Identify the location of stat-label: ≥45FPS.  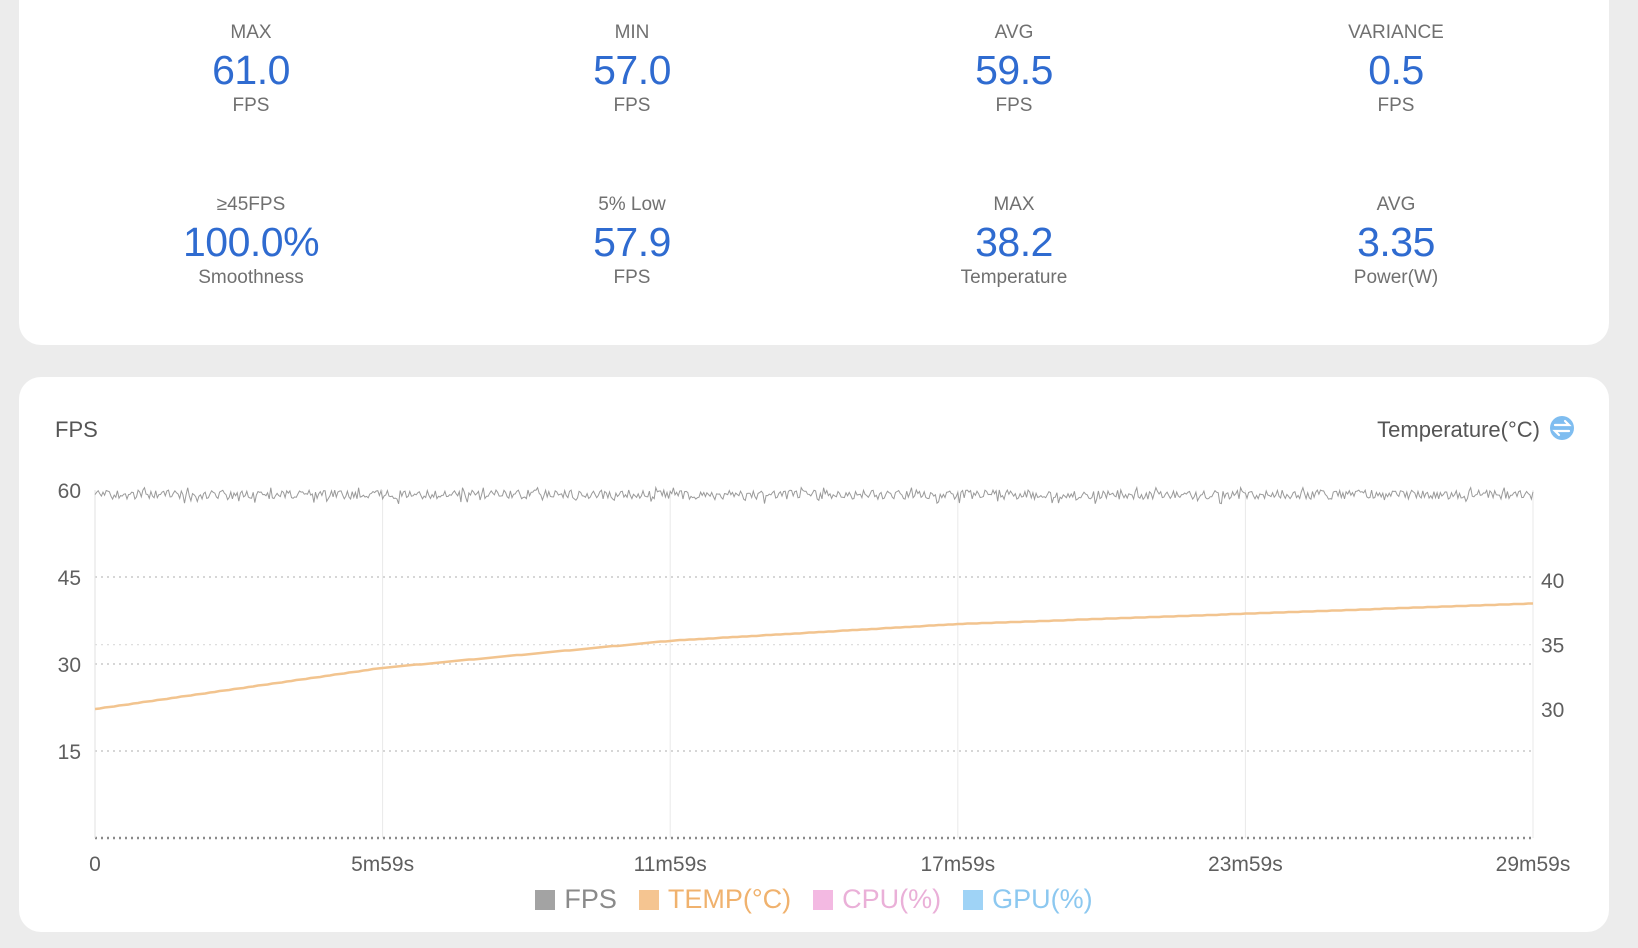
(251, 204).